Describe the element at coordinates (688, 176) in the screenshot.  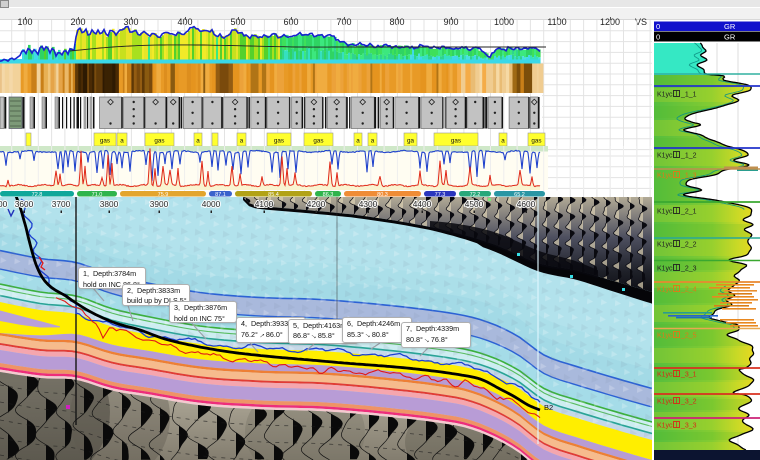
I see `svg-text: _1_3` at that location.